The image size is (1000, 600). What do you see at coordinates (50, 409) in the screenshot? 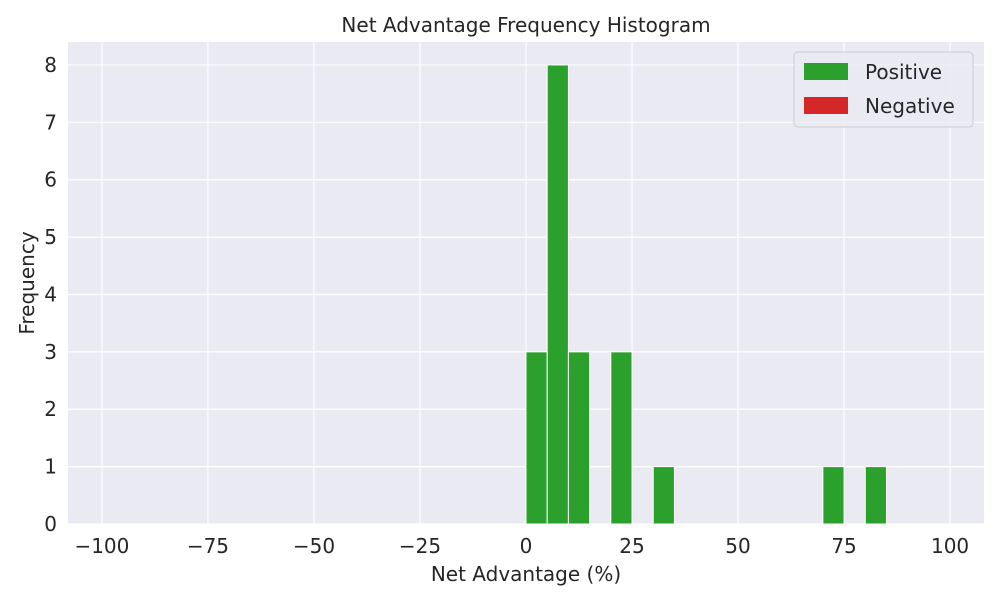
I see `y-tick-label: 2` at bounding box center [50, 409].